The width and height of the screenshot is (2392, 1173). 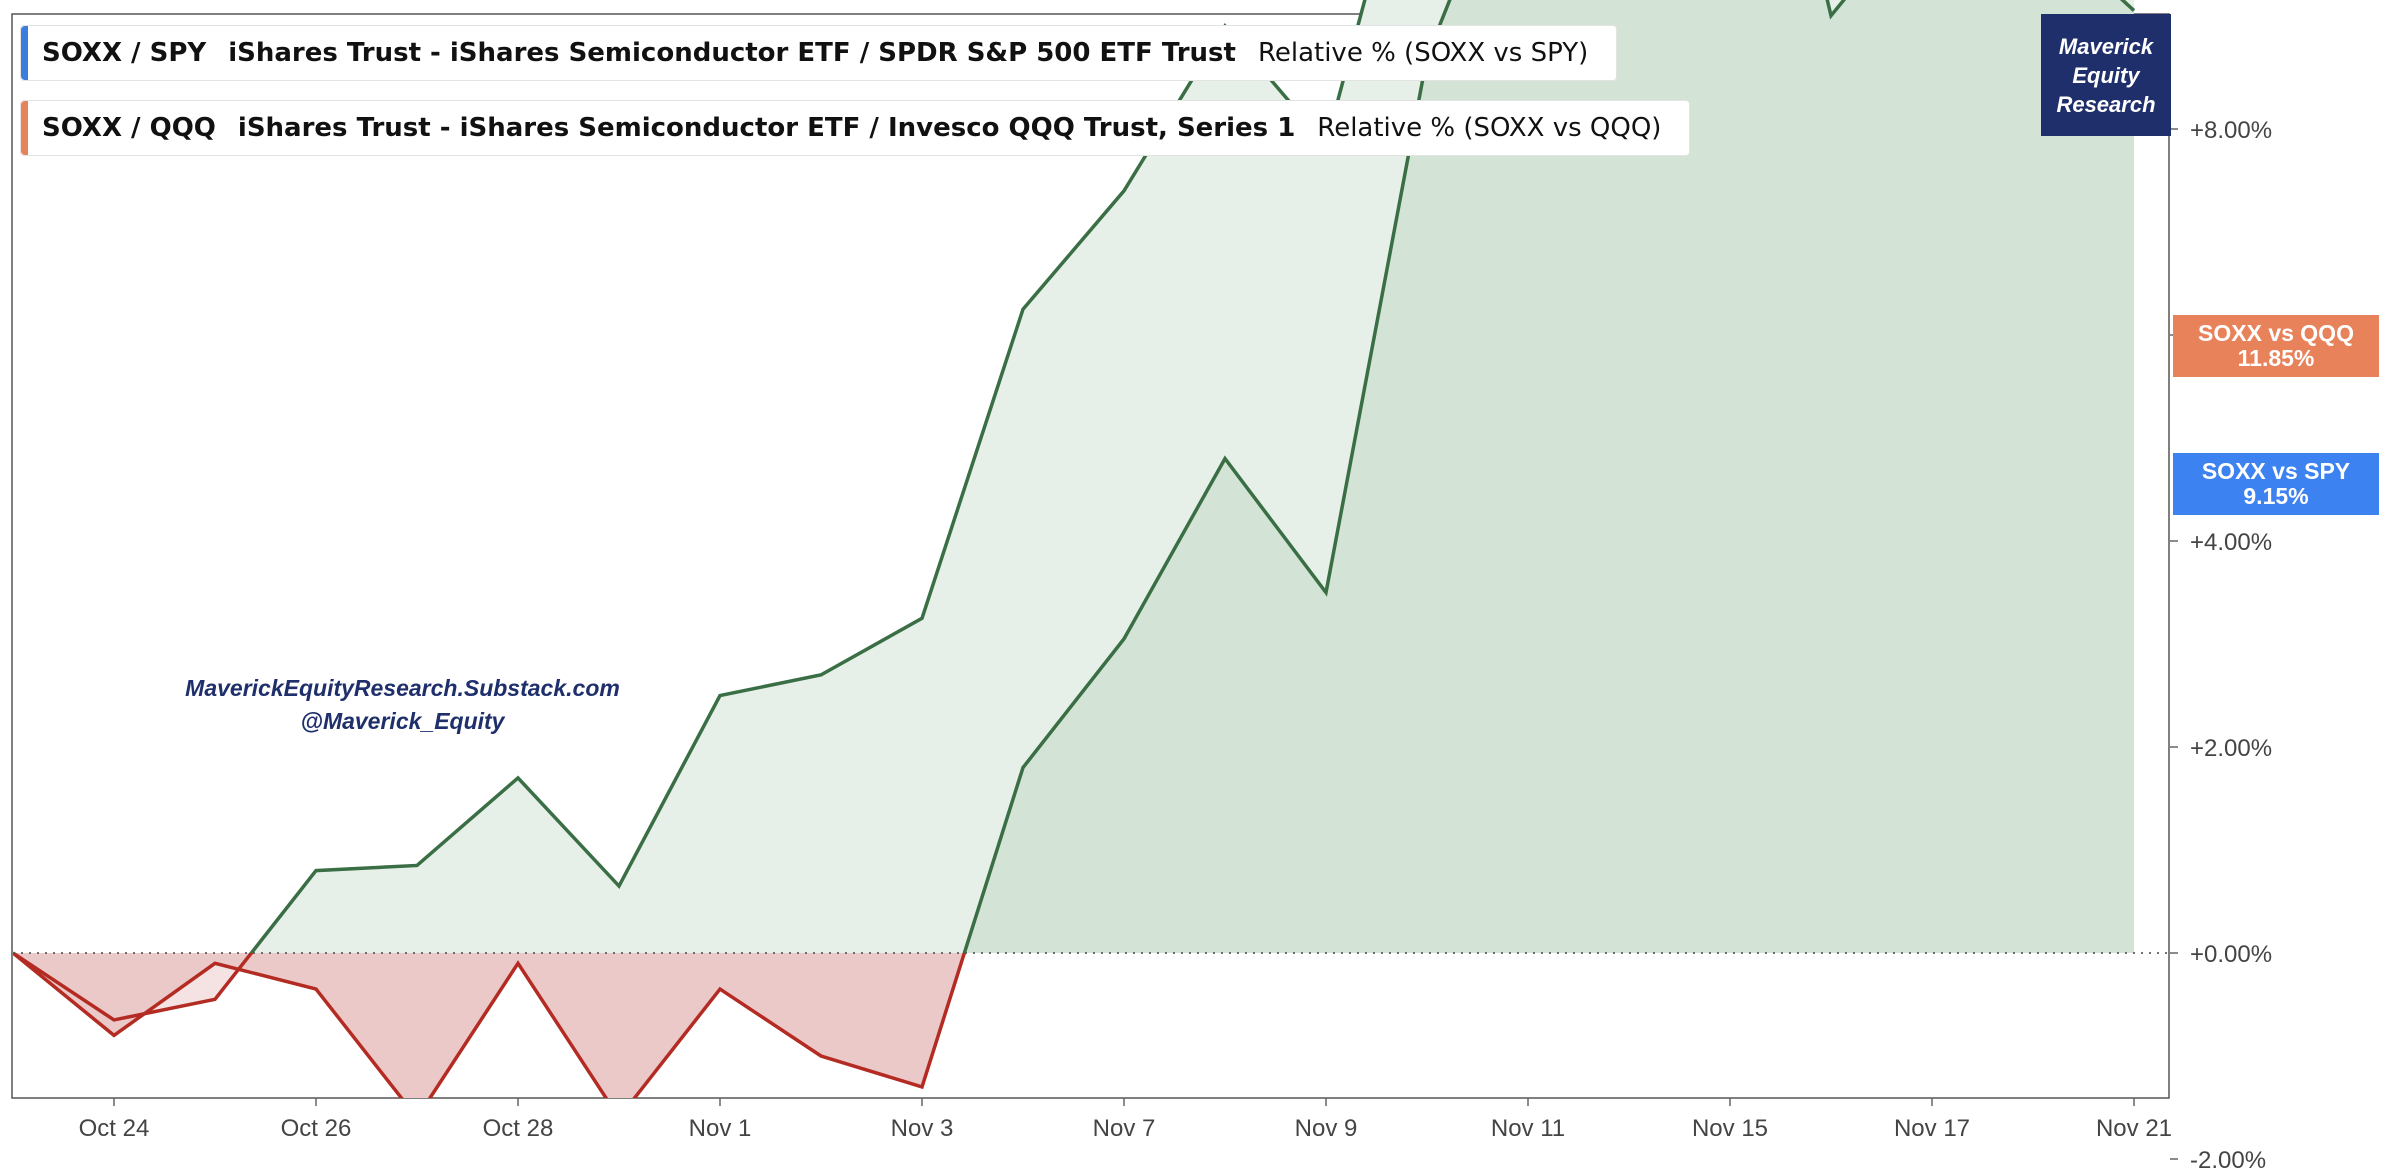 I want to click on x-tick-label: Nov 17, so click(x=1932, y=1128).